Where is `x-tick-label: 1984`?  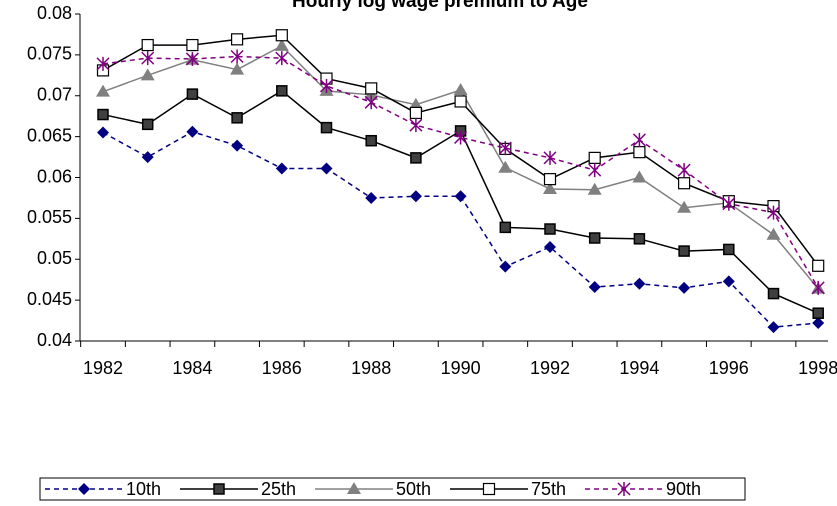
x-tick-label: 1984 is located at coordinates (192, 368).